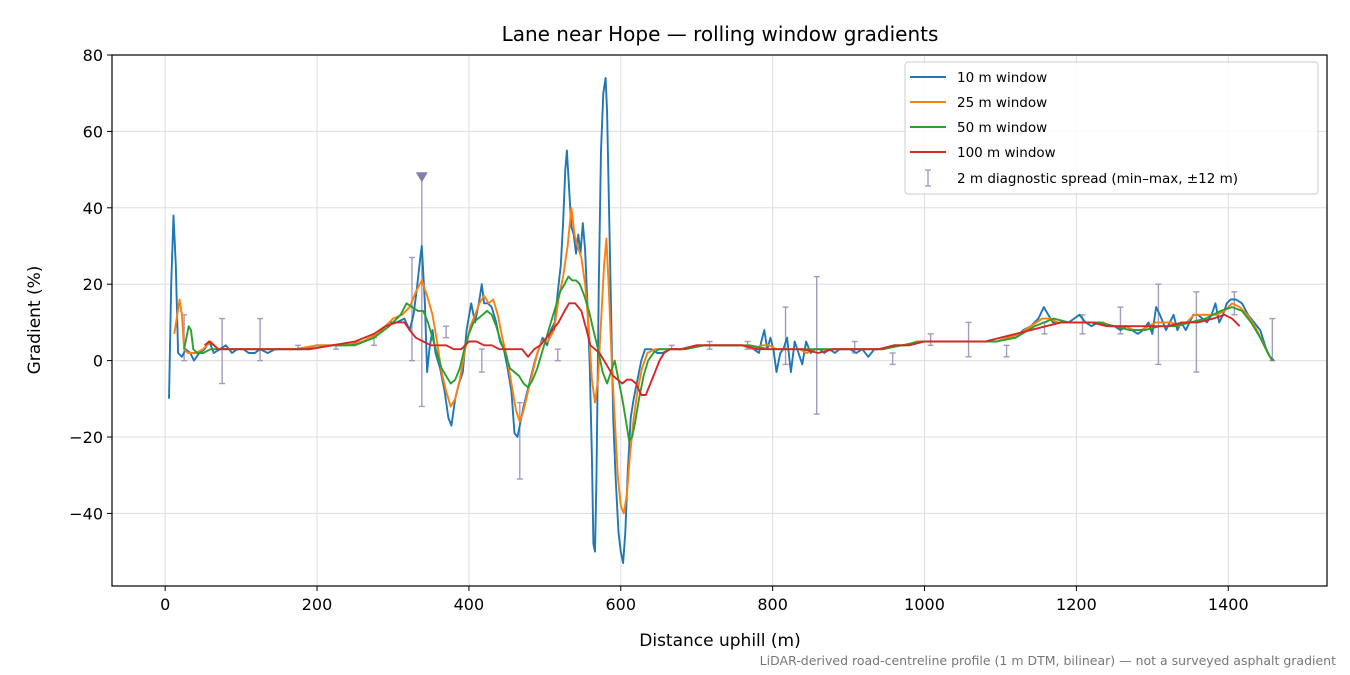  I want to click on legend-box, so click(1111, 128).